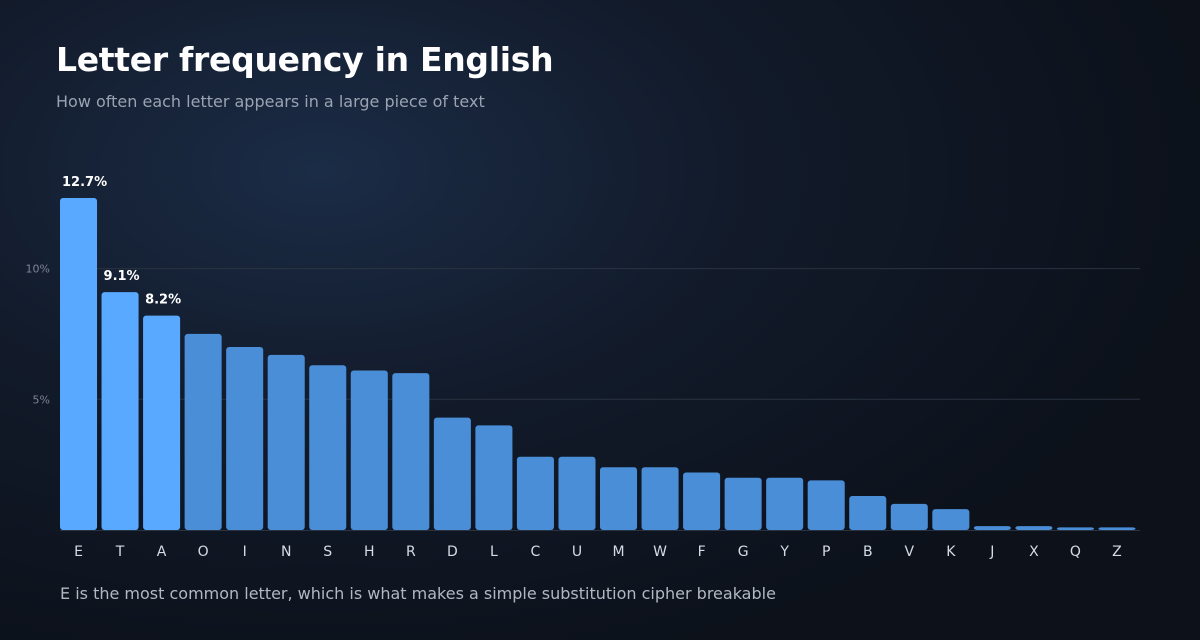 This screenshot has width=1200, height=640. I want to click on x-tick-label: P, so click(826, 552).